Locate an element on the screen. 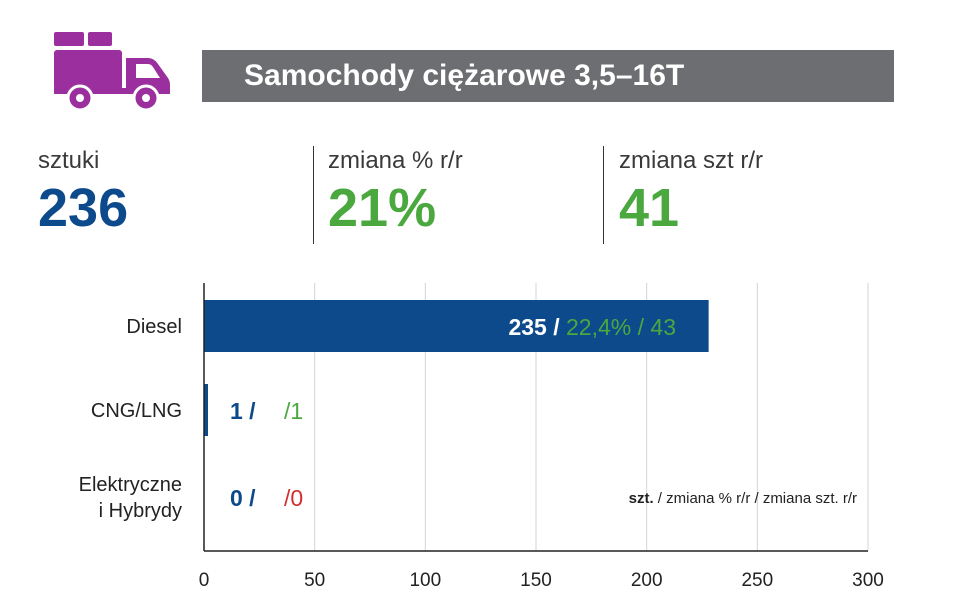 Image resolution: width=960 pixels, height=611 pixels. page-title: Samochody ciężarowe 3,5–16T is located at coordinates (464, 75).